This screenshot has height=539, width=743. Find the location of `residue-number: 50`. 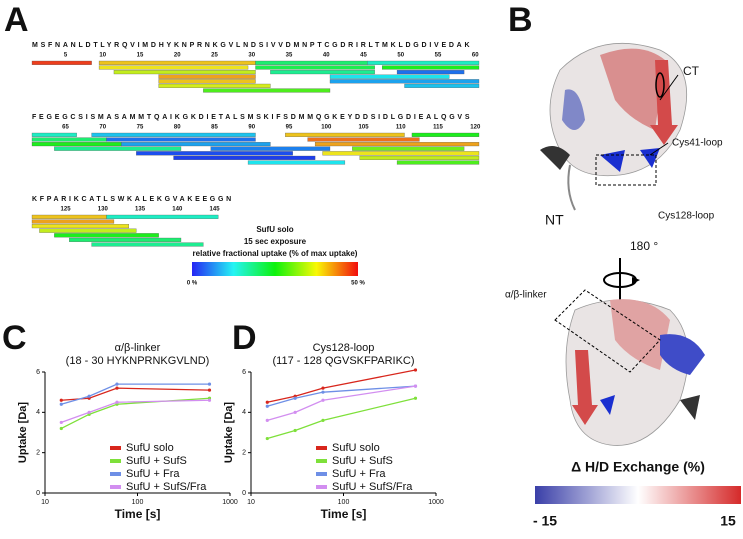

residue-number: 50 is located at coordinates (400, 56).